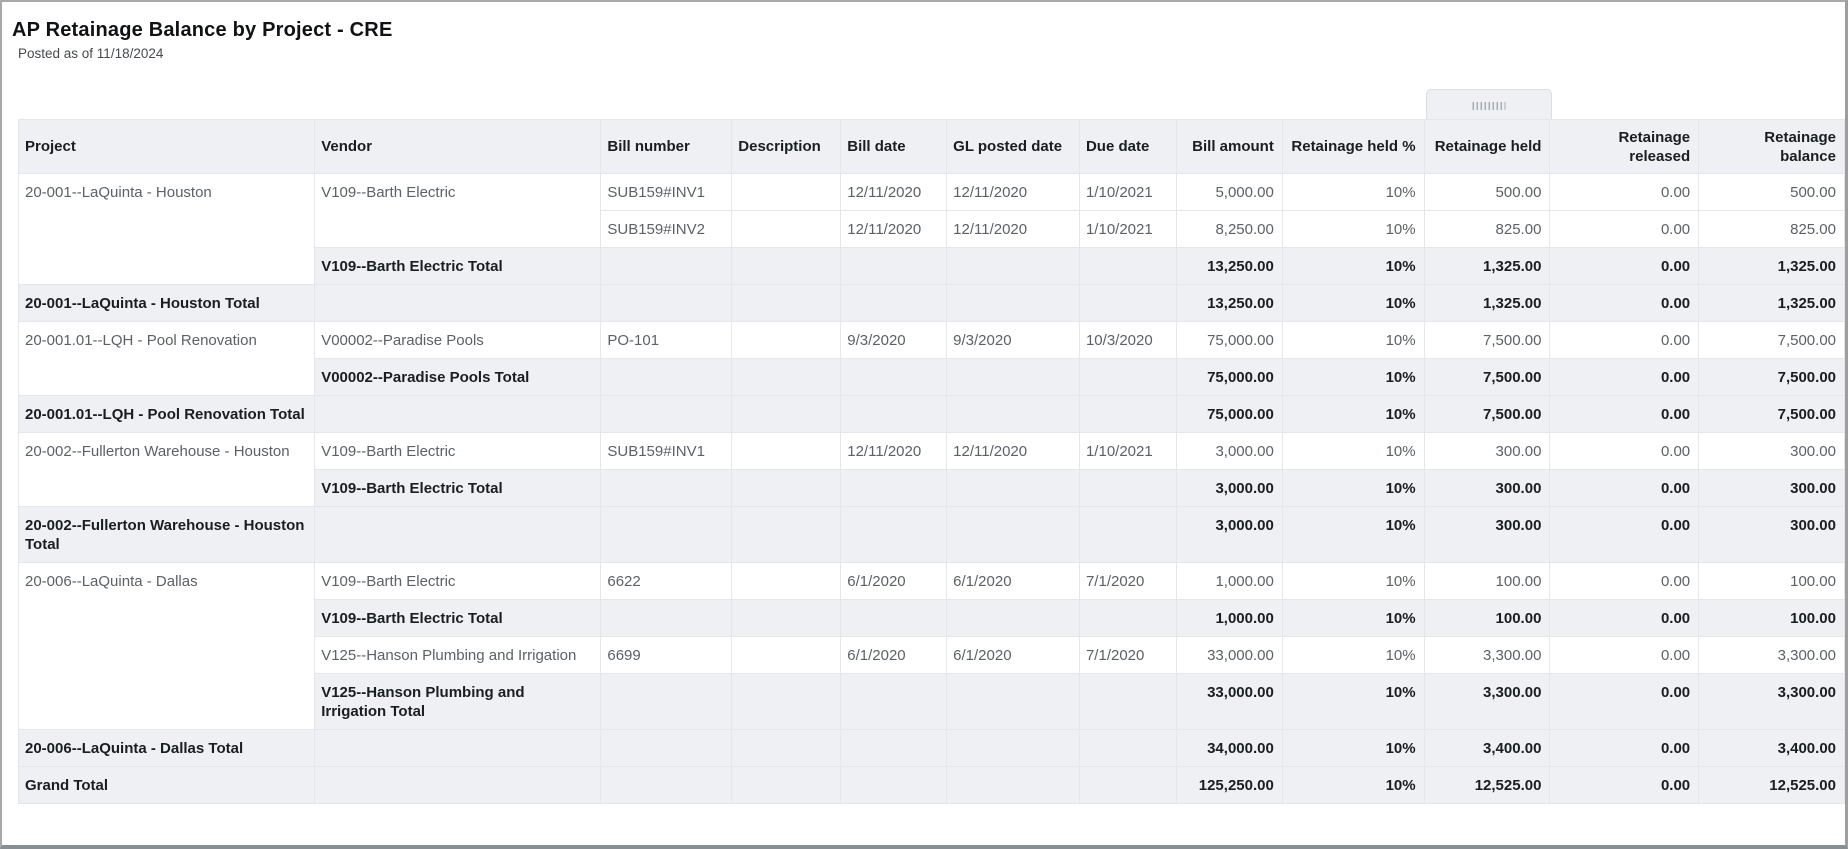 This screenshot has height=849, width=1848. I want to click on cell-bill_date, so click(894, 266).